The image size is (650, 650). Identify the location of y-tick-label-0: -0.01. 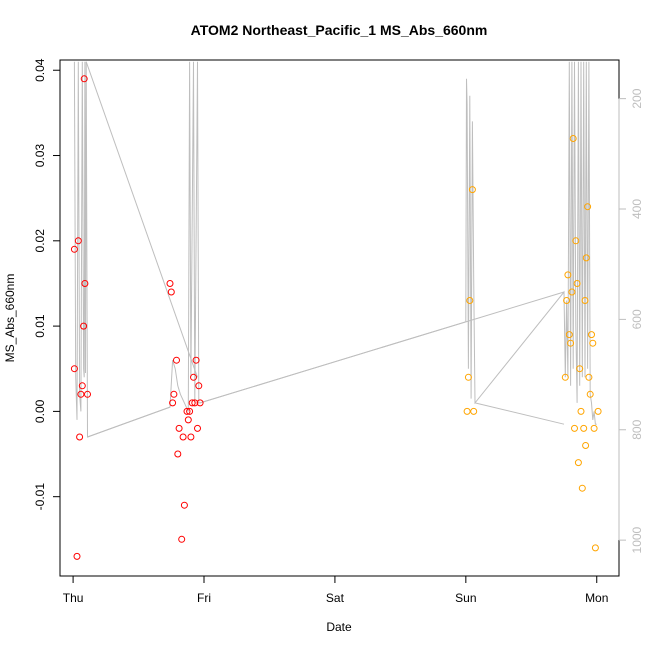
(40, 497).